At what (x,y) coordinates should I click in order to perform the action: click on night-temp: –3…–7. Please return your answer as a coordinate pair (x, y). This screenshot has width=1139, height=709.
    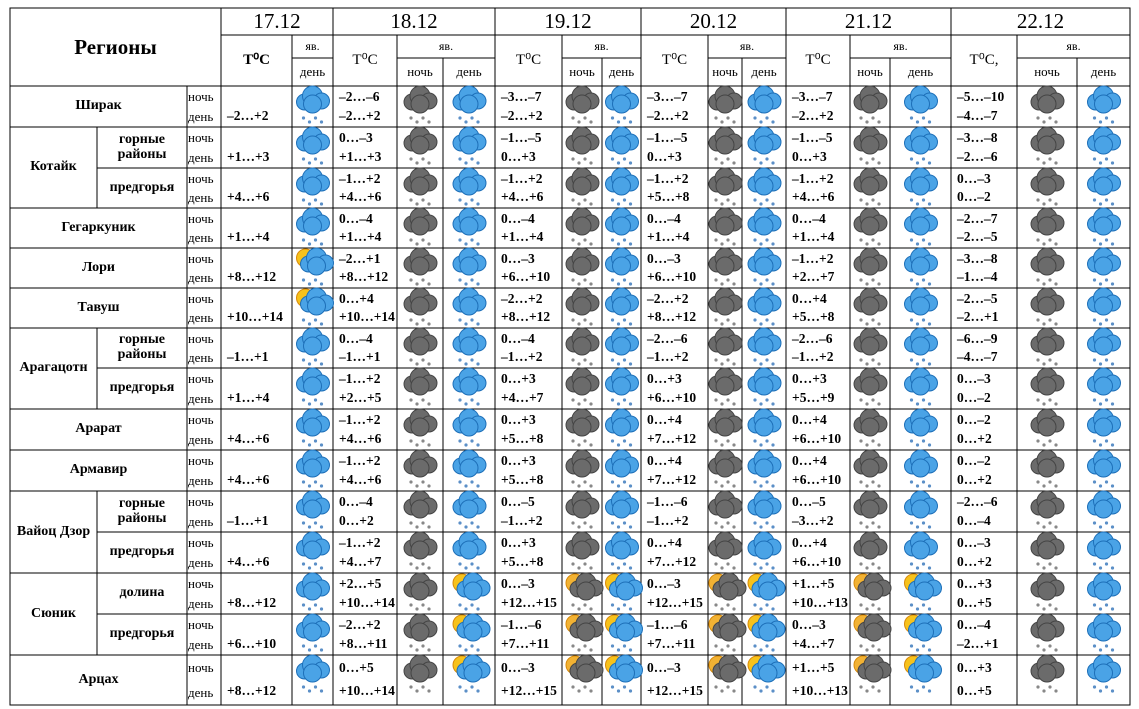
    Looking at the image, I should click on (667, 97).